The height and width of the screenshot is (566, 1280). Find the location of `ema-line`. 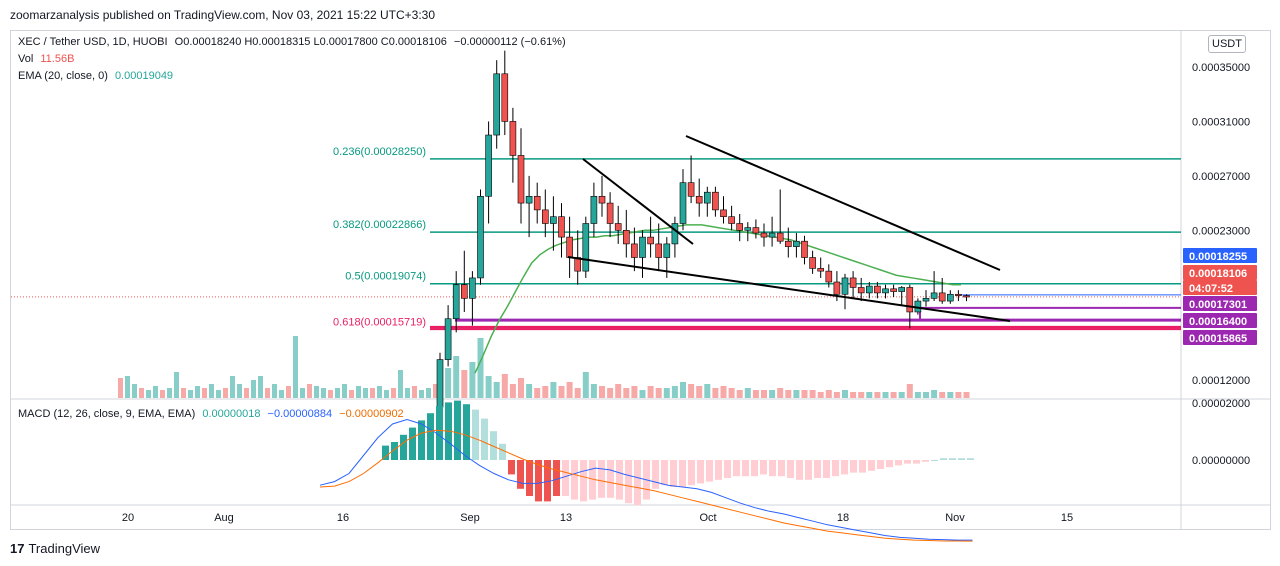

ema-line is located at coordinates (717, 299).